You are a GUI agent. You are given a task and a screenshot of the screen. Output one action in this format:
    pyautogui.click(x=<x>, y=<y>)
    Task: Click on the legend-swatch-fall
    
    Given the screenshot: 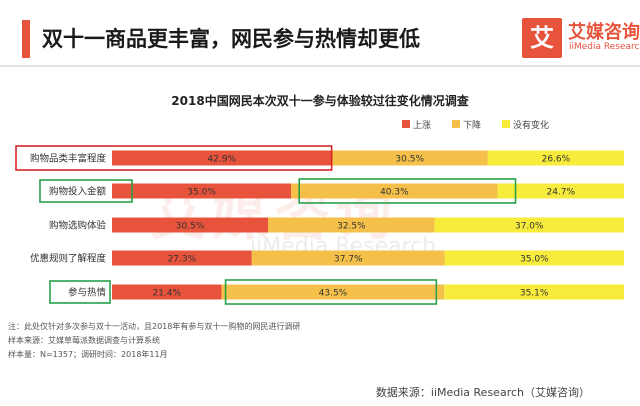 What is the action you would take?
    pyautogui.click(x=456, y=124)
    